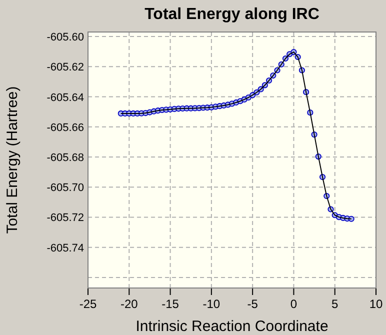 The width and height of the screenshot is (386, 335). Describe the element at coordinates (65, 188) in the screenshot. I see `y-tick-label: -605.70` at that location.